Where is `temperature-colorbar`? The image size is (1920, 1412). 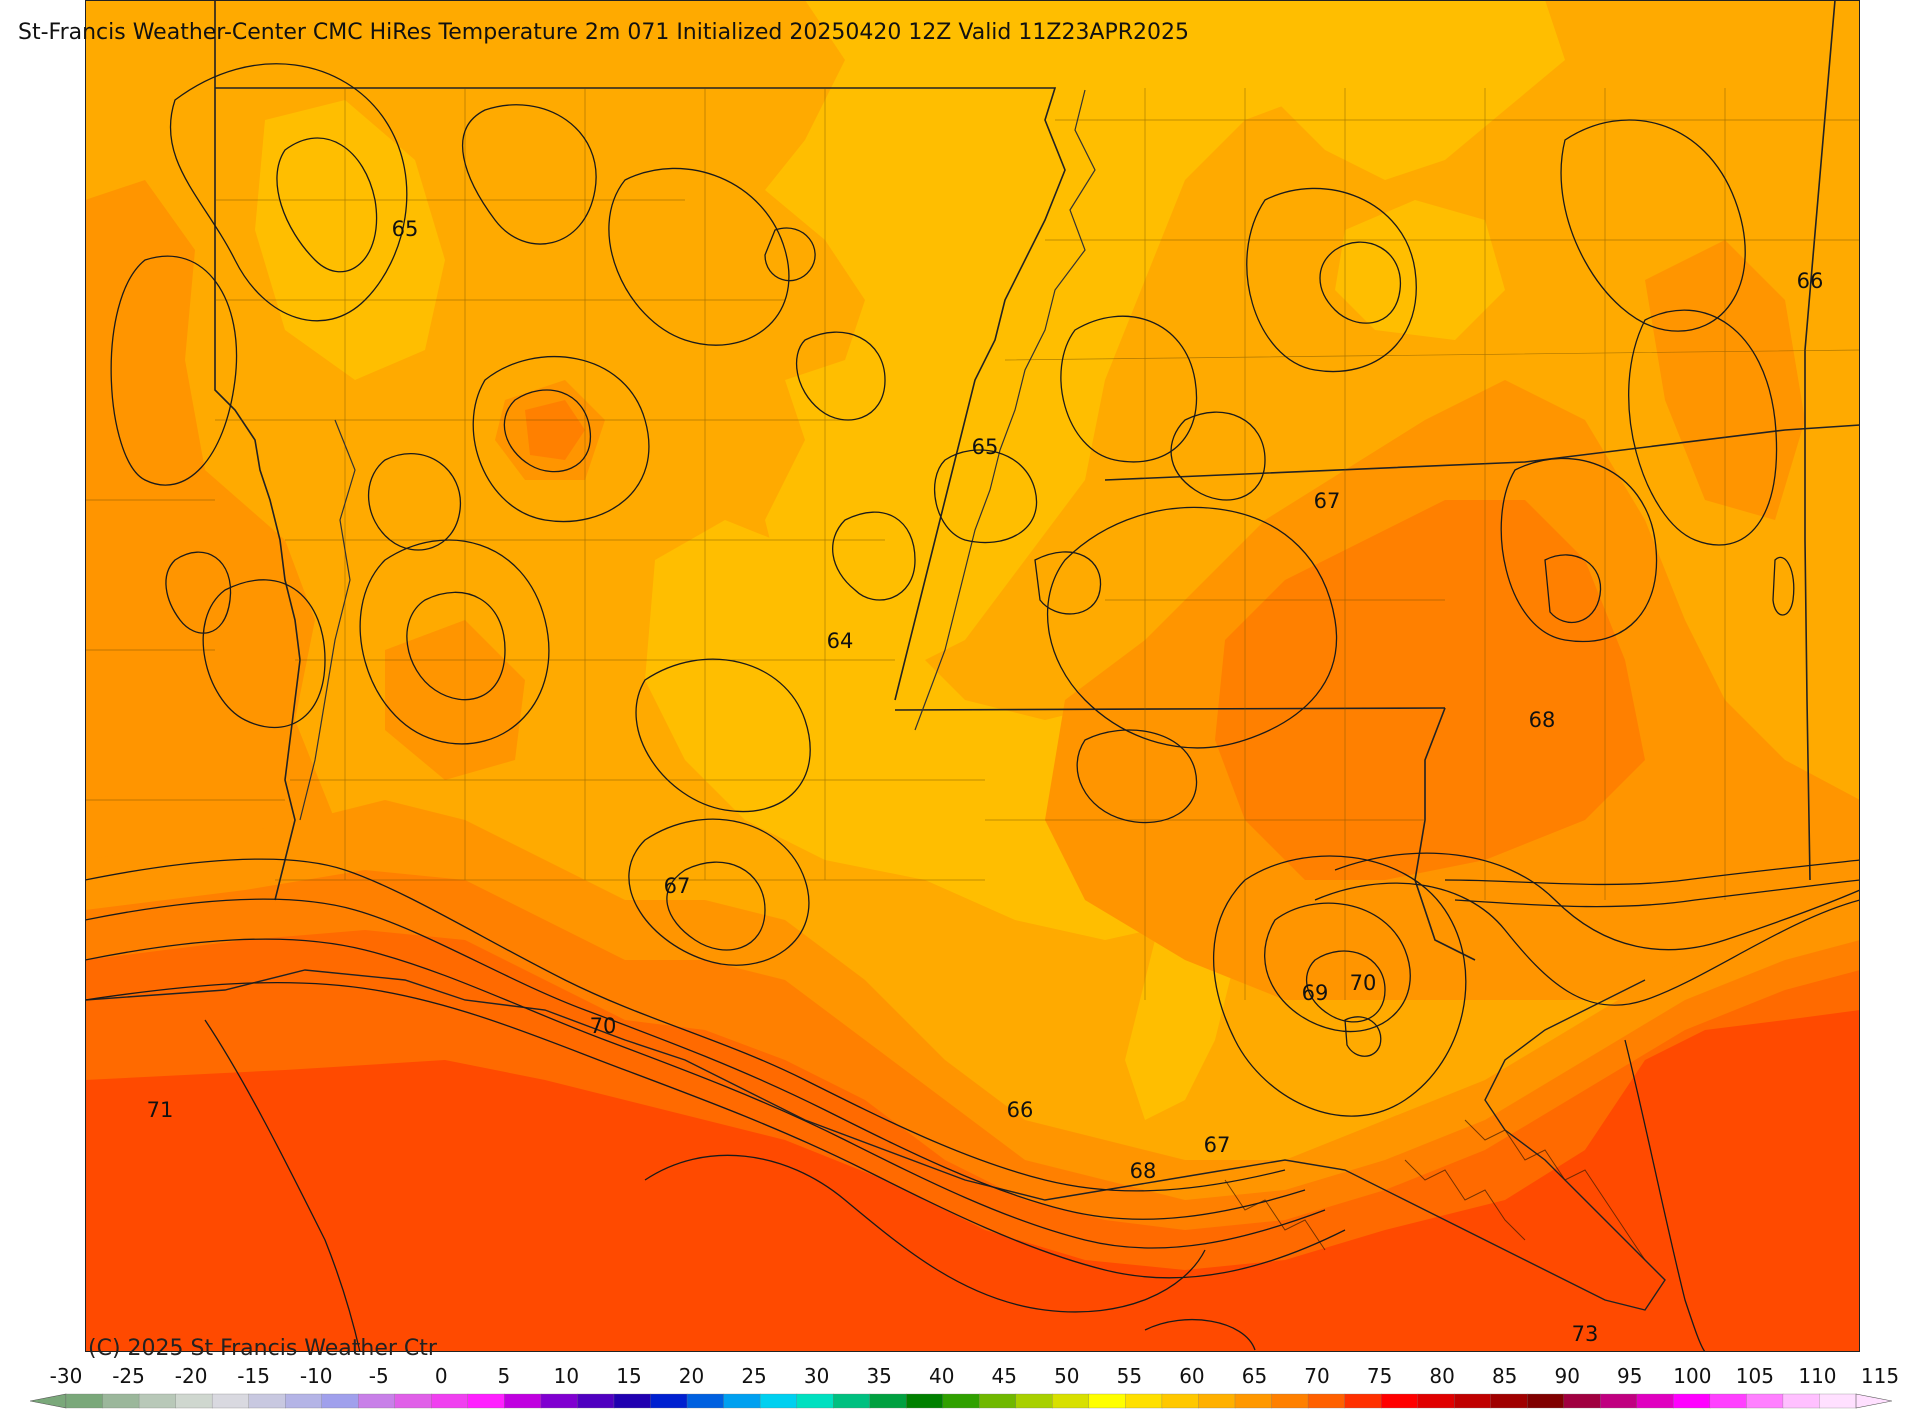
temperature-colorbar is located at coordinates (961, 1401).